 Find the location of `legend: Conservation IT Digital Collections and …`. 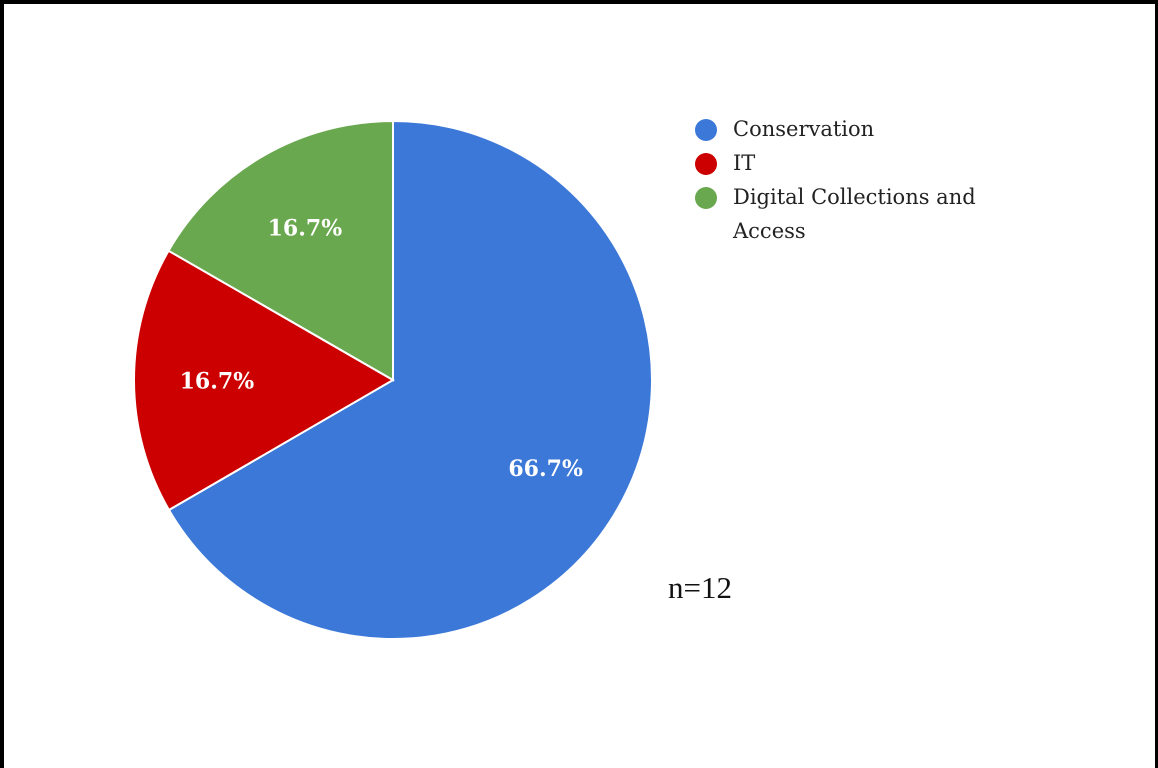

legend: Conservation IT Digital Collections and … is located at coordinates (854, 180).